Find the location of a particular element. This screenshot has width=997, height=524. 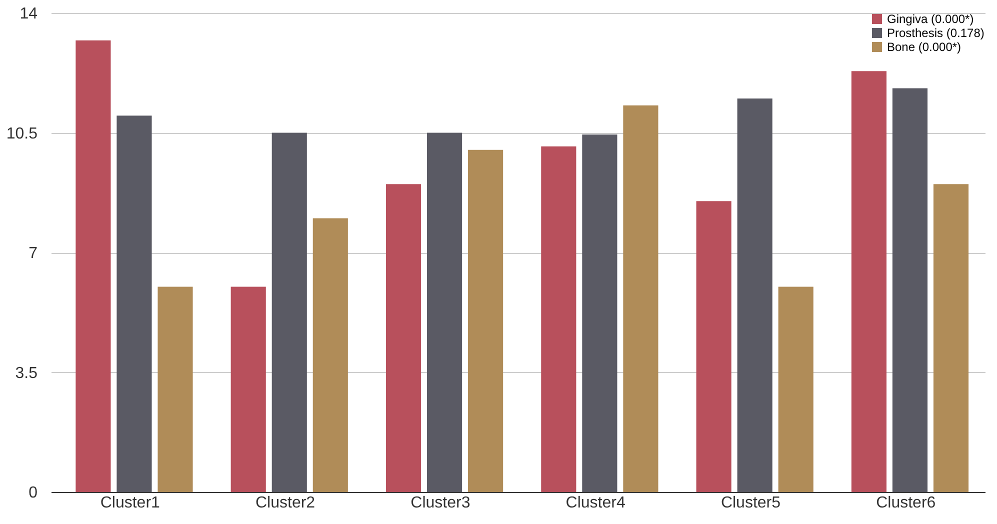

x-tick-label: Cluster5 is located at coordinates (750, 503).